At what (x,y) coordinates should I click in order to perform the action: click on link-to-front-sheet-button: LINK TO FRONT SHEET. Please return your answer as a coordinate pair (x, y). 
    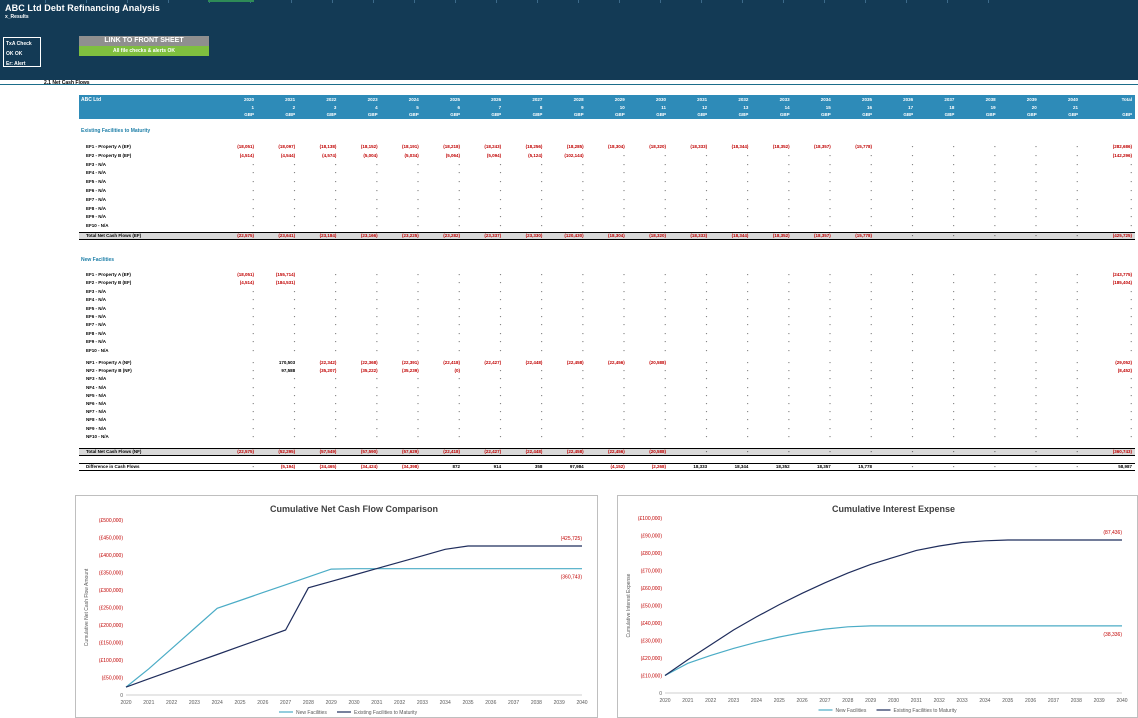
    Looking at the image, I should click on (144, 41).